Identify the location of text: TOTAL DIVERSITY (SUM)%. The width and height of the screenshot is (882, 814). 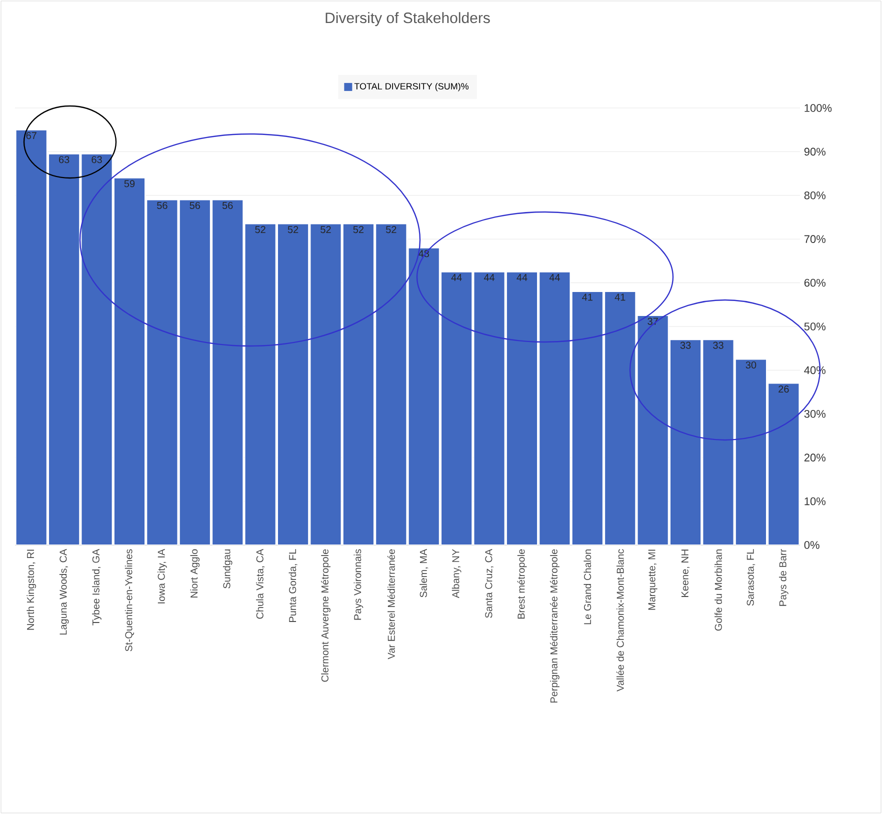
(411, 87).